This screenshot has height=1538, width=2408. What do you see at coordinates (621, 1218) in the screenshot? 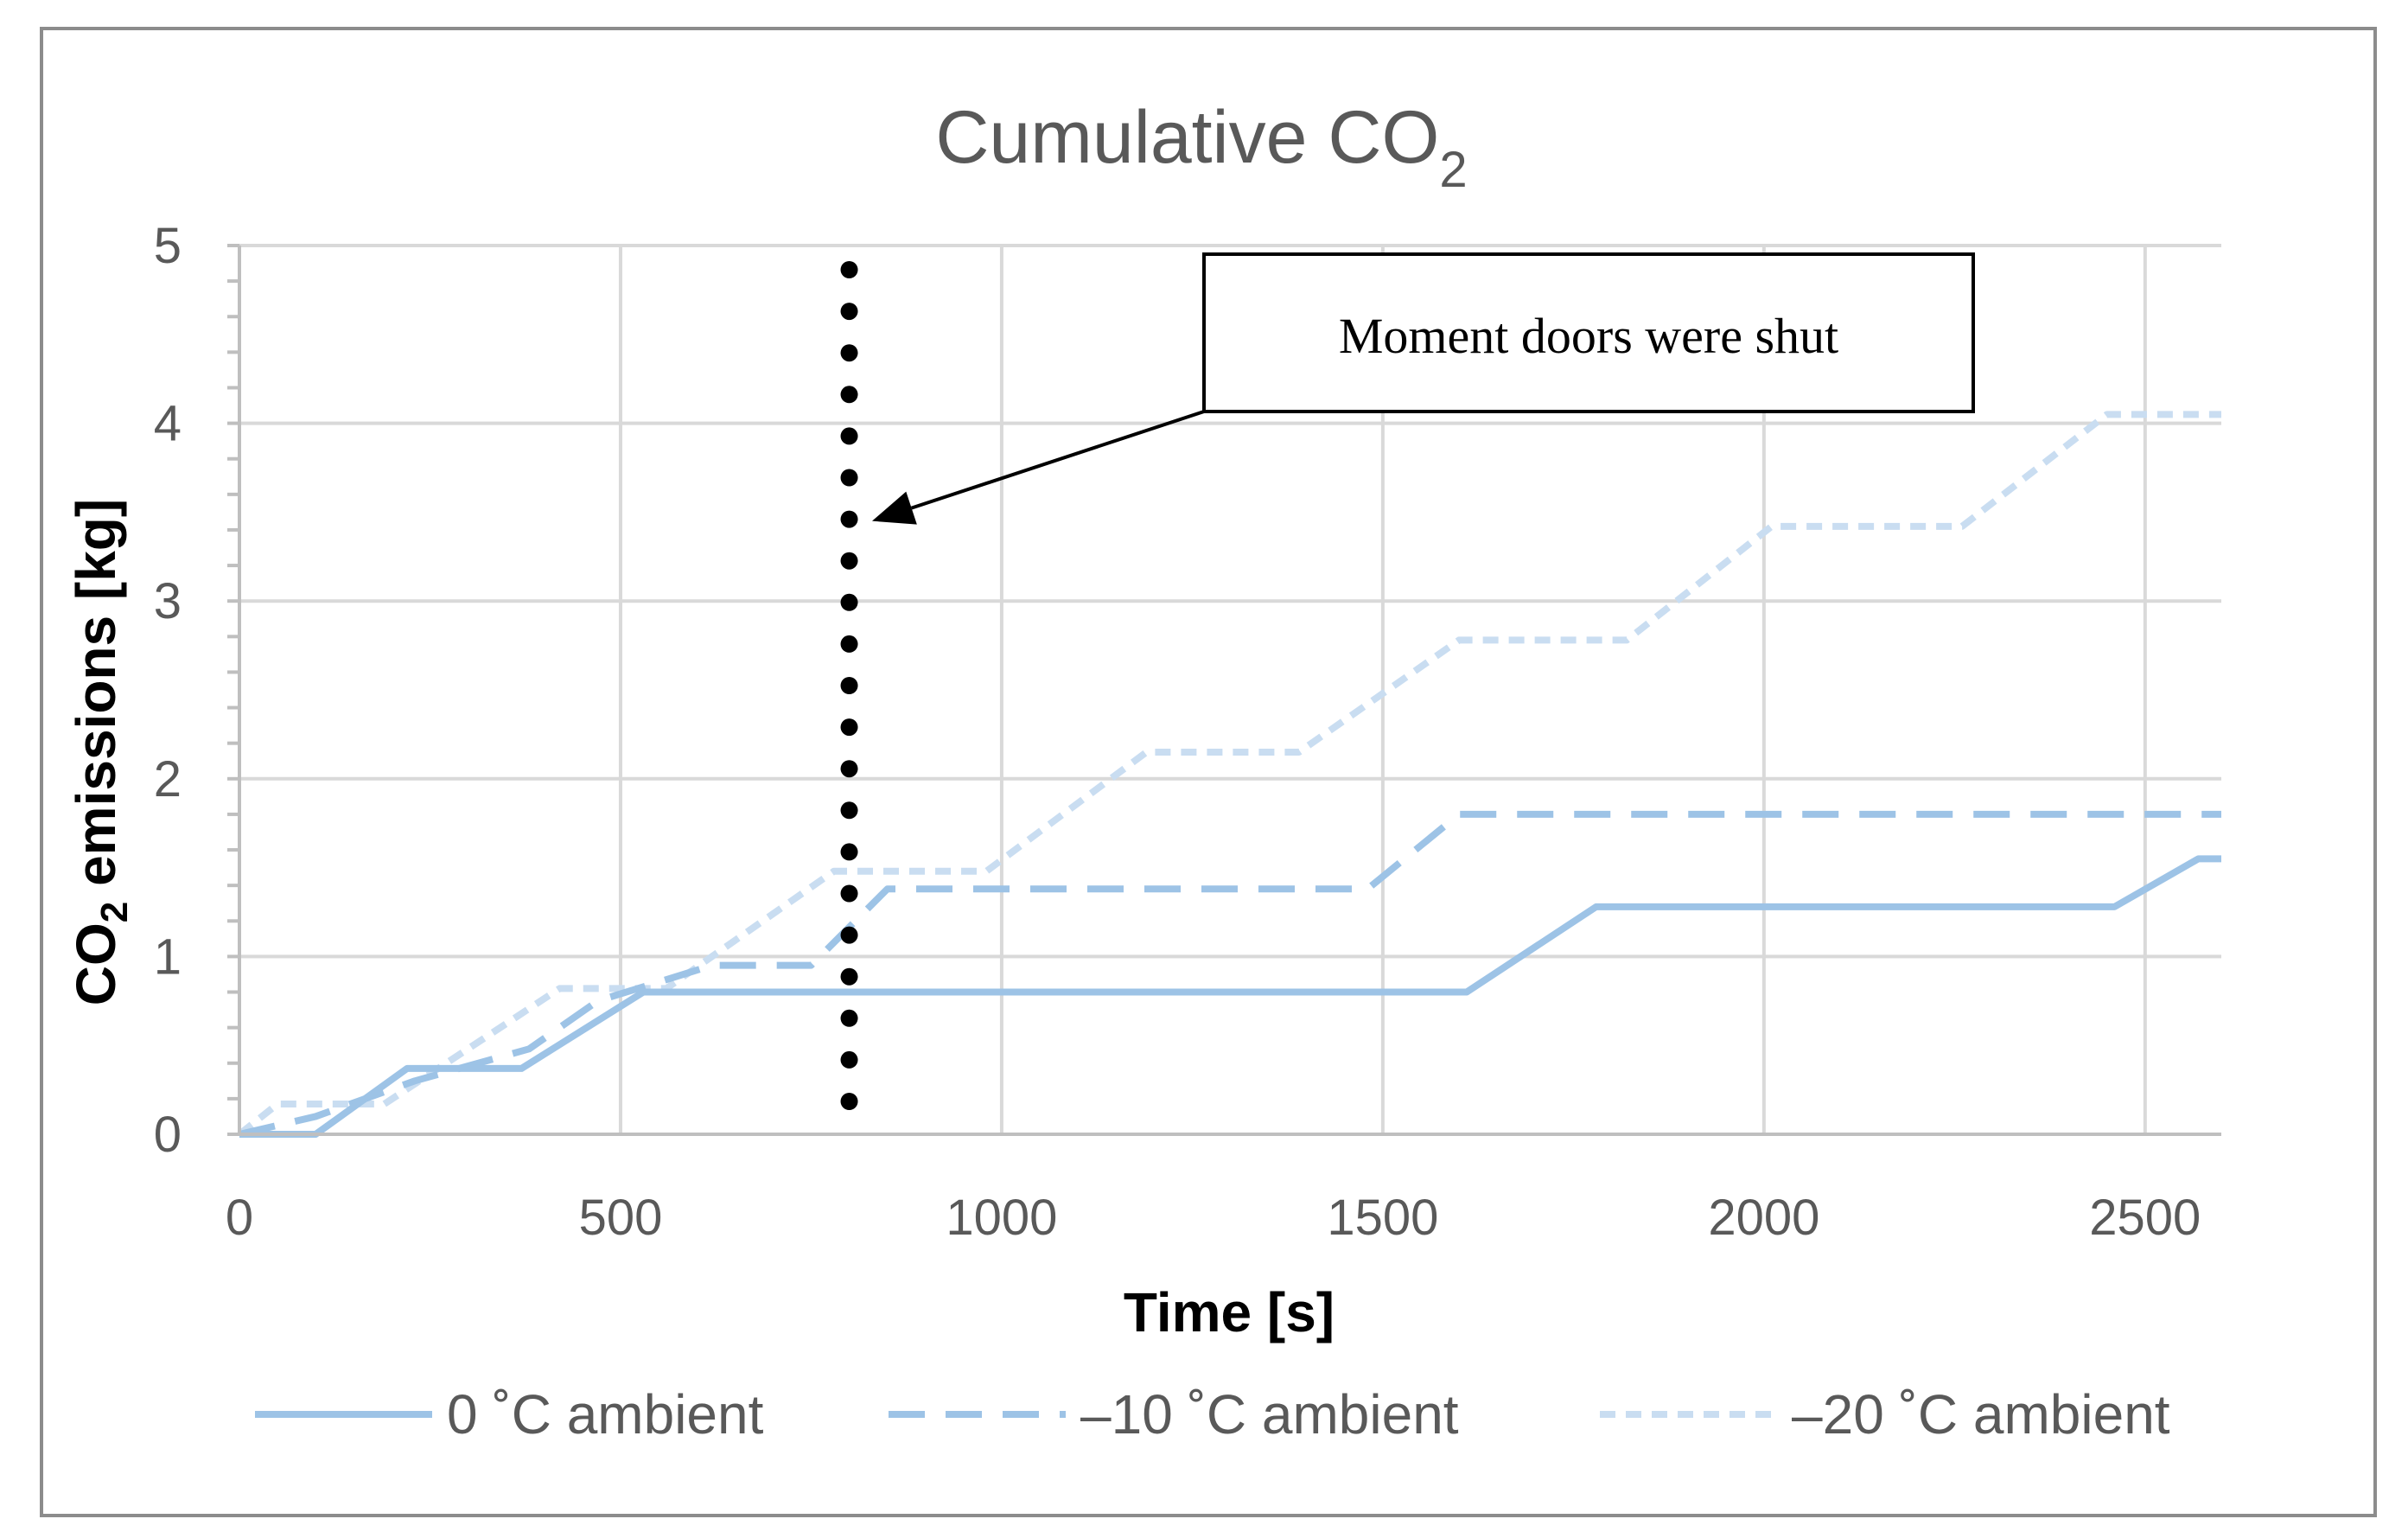
I see `x-tick-label: 500` at bounding box center [621, 1218].